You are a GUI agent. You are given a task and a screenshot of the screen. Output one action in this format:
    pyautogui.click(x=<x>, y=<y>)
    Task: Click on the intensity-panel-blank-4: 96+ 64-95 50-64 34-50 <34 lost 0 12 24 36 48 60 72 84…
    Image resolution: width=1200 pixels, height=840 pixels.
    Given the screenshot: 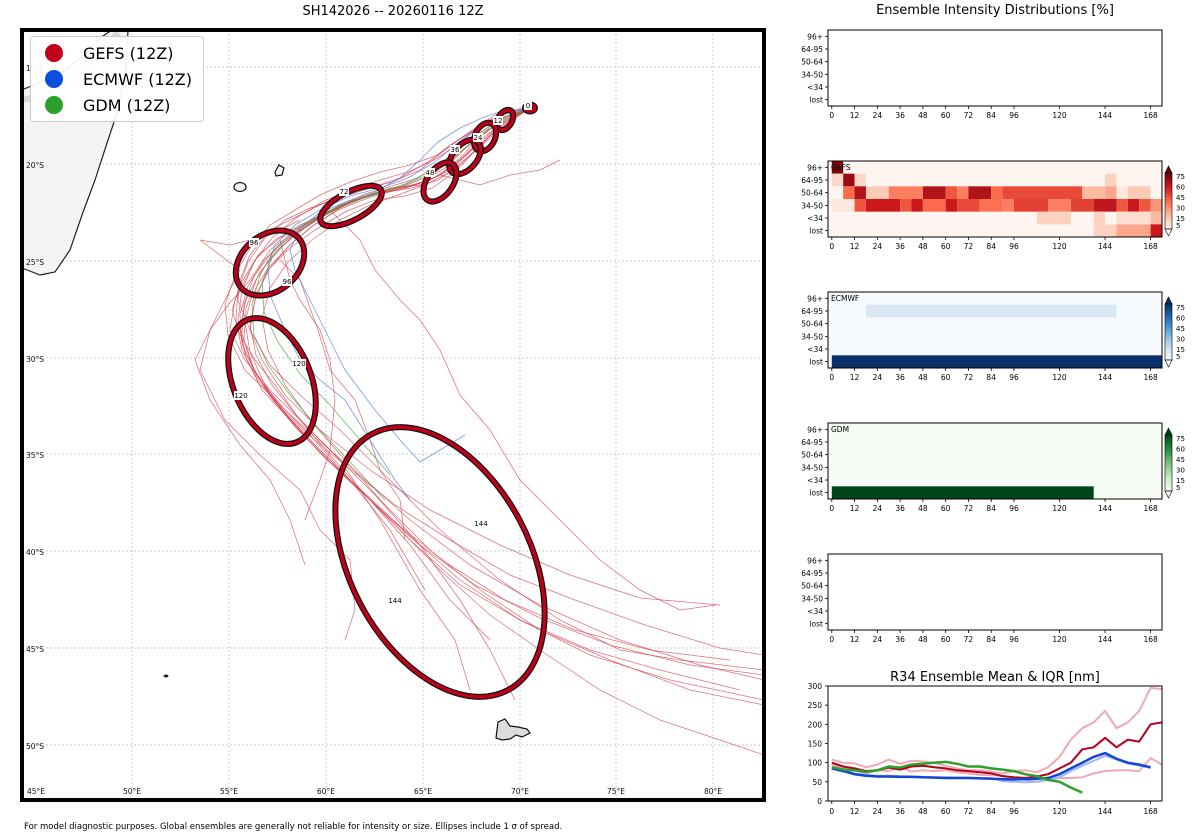 What is the action you would take?
    pyautogui.click(x=982, y=598)
    